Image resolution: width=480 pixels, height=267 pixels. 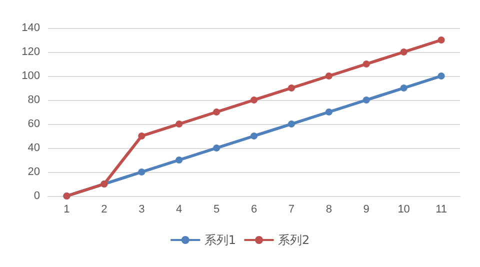 I want to click on y-tick-label: 120, so click(x=31, y=52).